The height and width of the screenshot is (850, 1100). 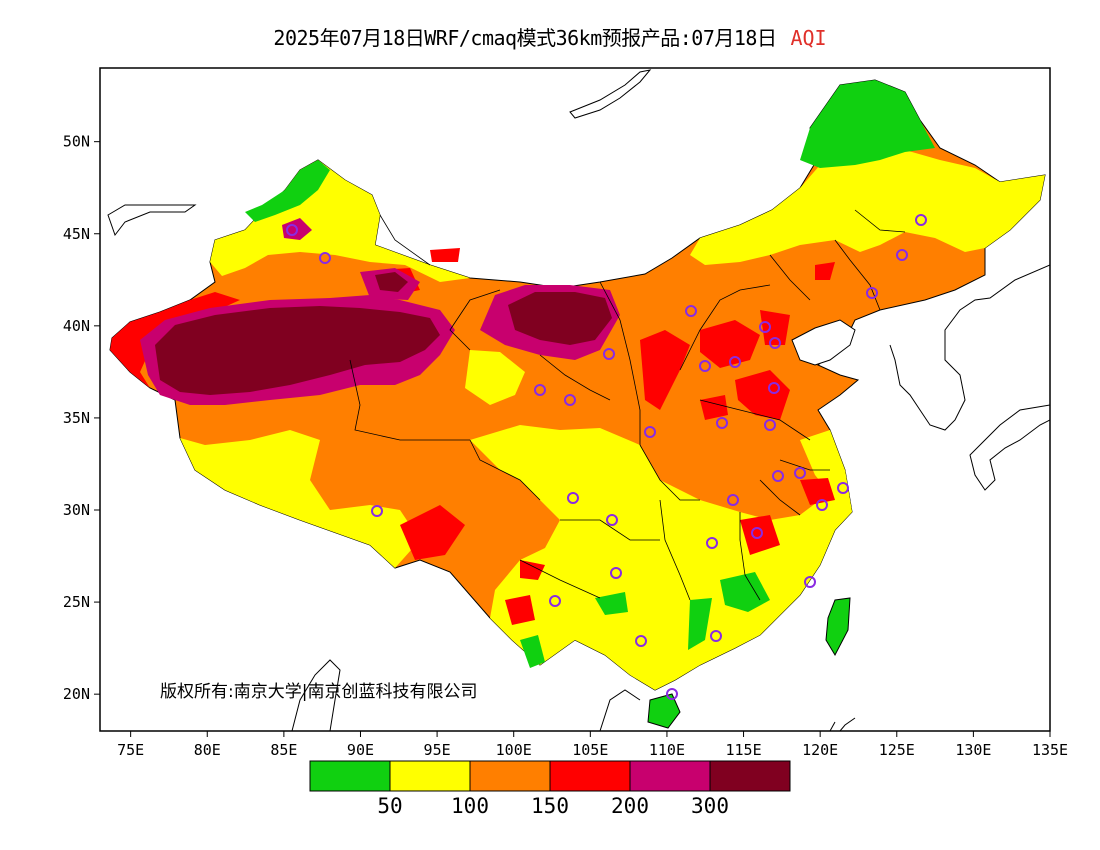 I want to click on map-title: 2025年07月18日WRF/cmaq模式36km预报产品:07月18日 AQI, so click(x=550, y=36).